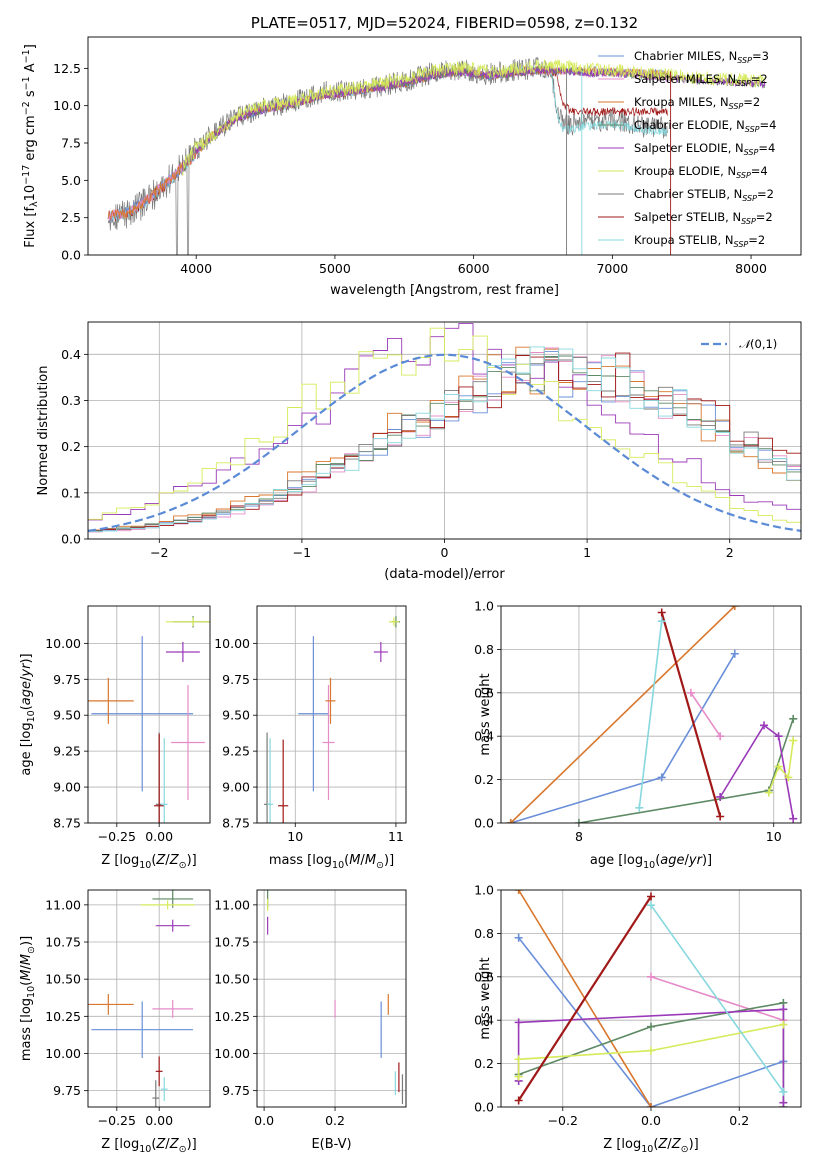 The height and width of the screenshot is (1170, 819). Describe the element at coordinates (651, 976) in the screenshot. I see `weight-marker-salpeter_miles` at that location.